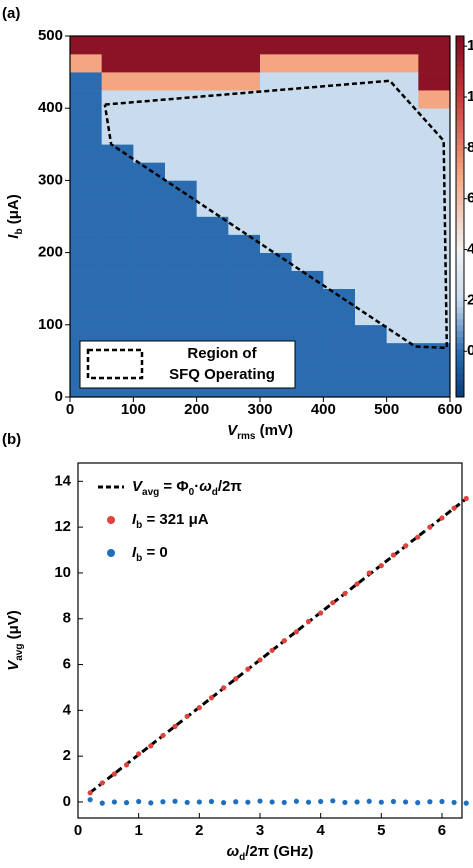 The width and height of the screenshot is (473, 868). Describe the element at coordinates (50, 324) in the screenshot. I see `y-tick-label: 100` at that location.